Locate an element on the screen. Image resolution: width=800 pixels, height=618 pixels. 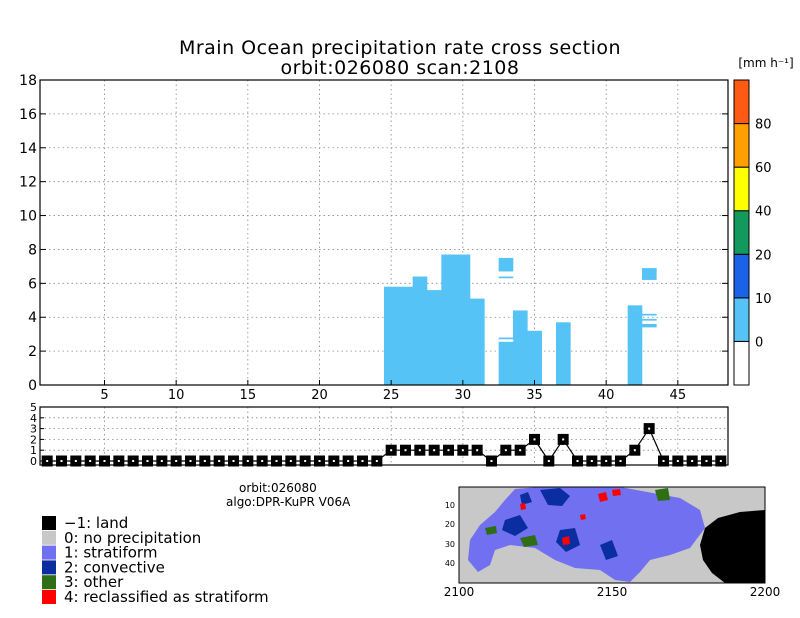
chart-subtitle: orbit:026080 scan:2108 is located at coordinates (400, 68).